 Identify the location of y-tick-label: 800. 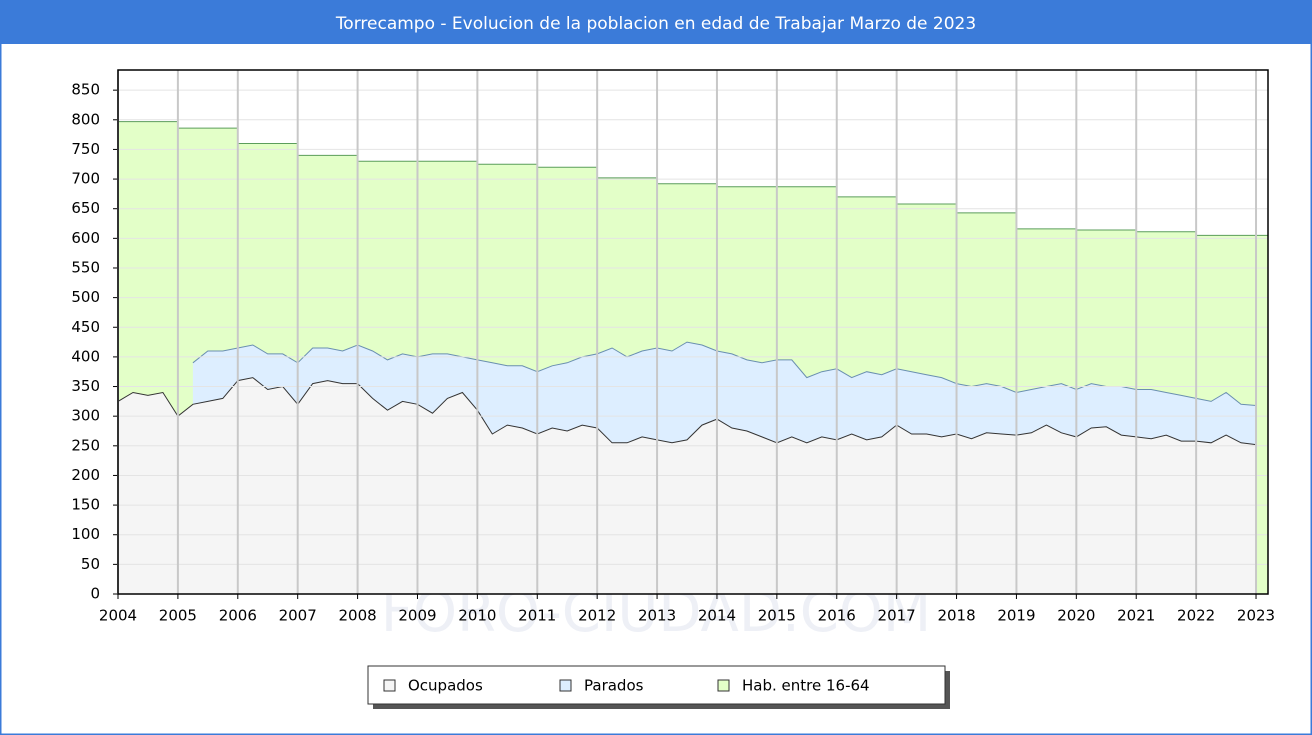
(85, 119).